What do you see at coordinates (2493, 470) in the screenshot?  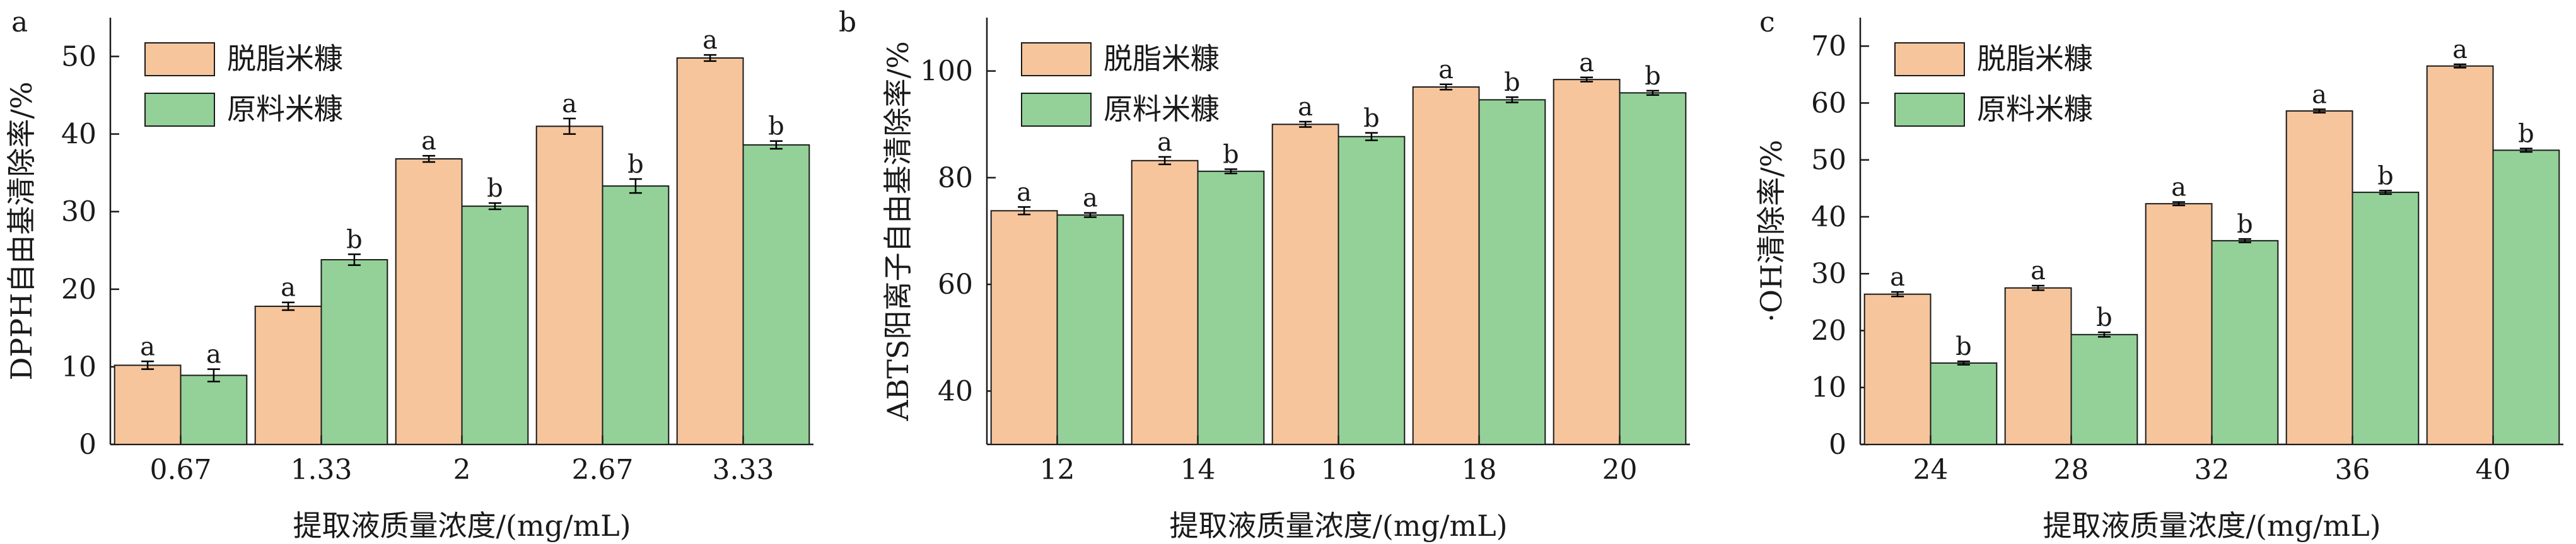 I see `panel-c-x-tick-label: 40` at bounding box center [2493, 470].